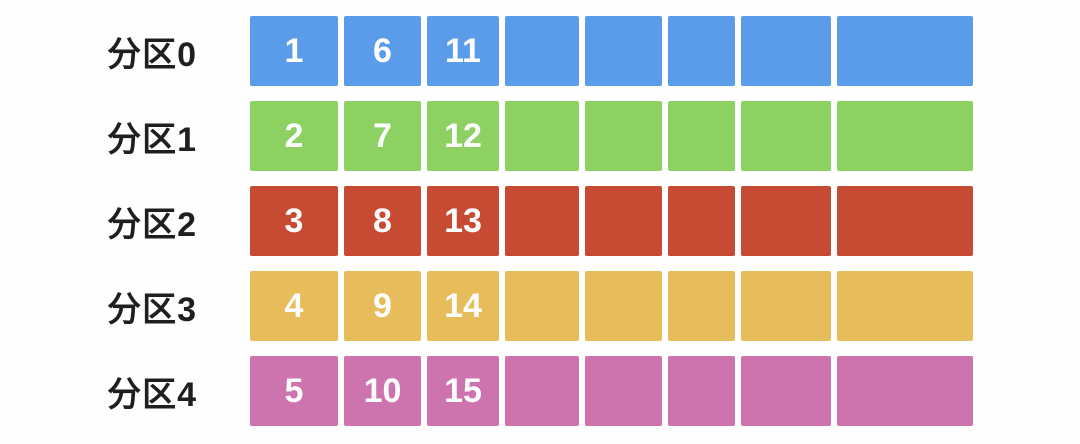  I want to click on partition-cell-filled: 14, so click(463, 306).